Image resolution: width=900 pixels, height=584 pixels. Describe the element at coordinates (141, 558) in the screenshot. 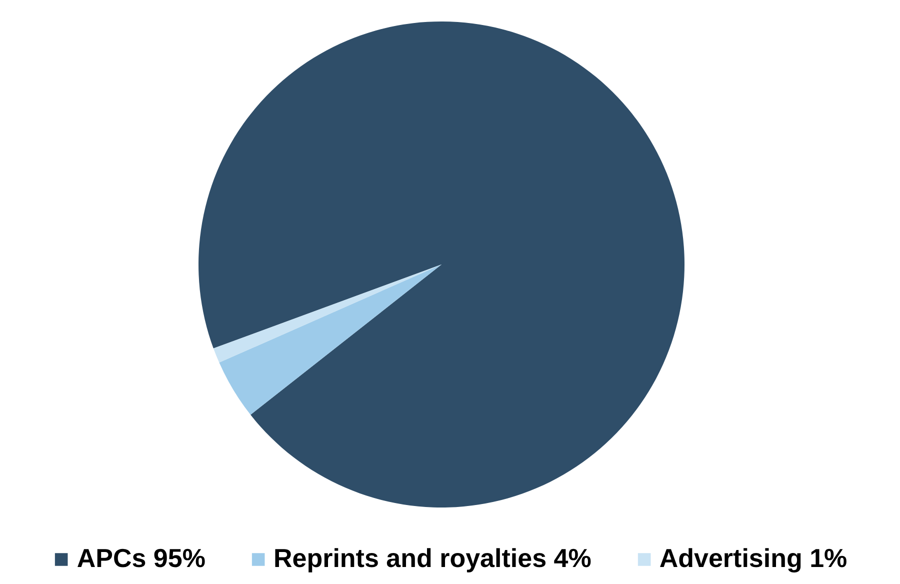

I see `legend-label: APCs 95%` at that location.